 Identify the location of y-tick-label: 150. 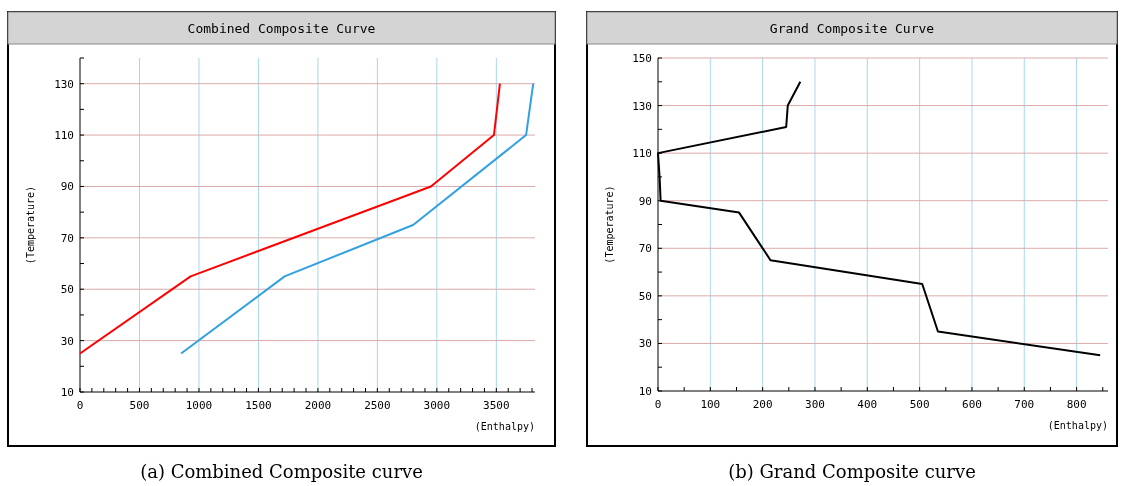
(642, 58).